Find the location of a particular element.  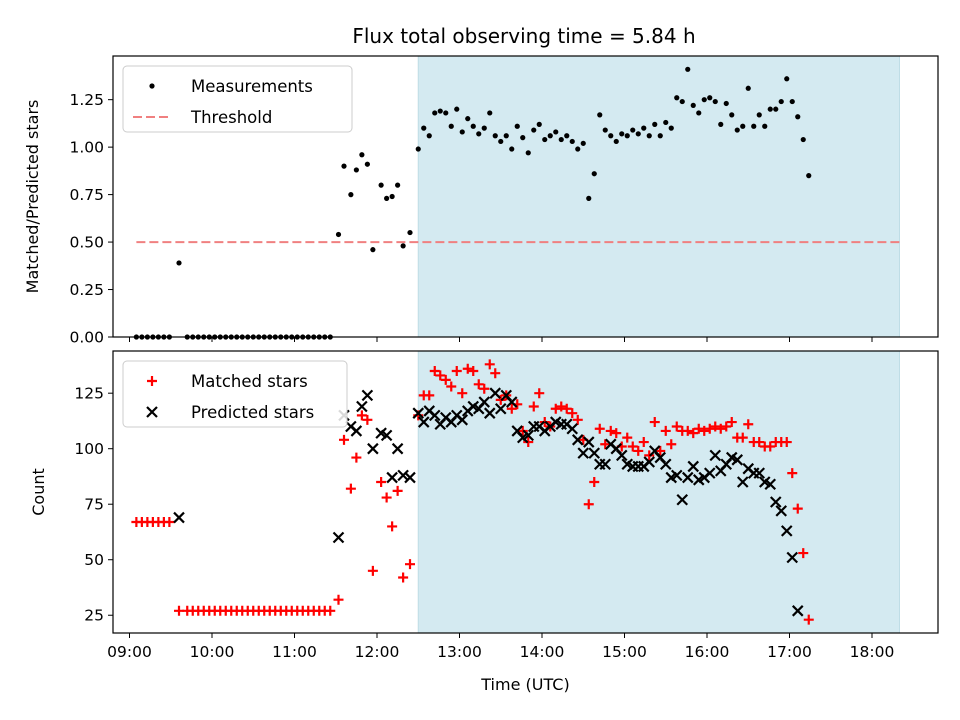

x-tick-label: 18:00 is located at coordinates (872, 652).